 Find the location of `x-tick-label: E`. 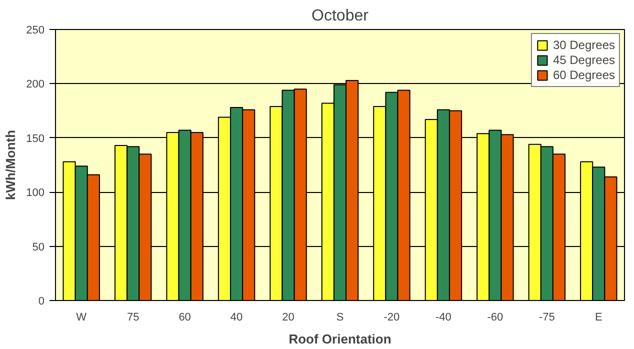

x-tick-label: E is located at coordinates (598, 318).